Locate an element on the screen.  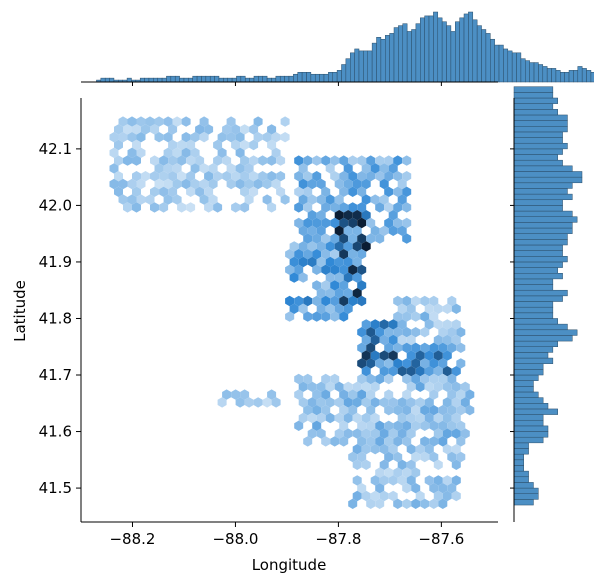
y-marginal-histogram is located at coordinates (546, 304).